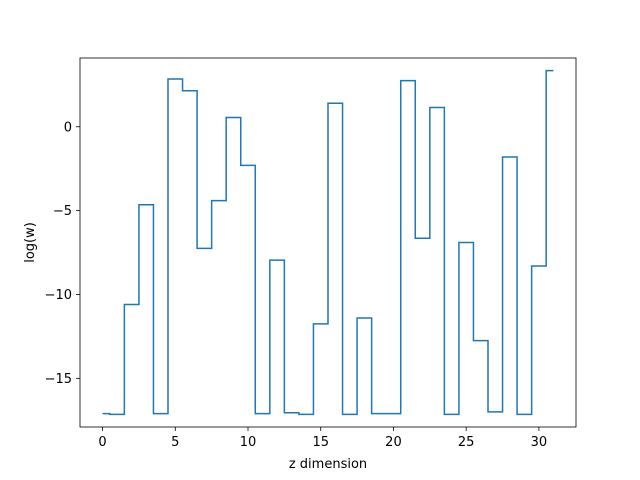 This screenshot has width=640, height=480. What do you see at coordinates (393, 442) in the screenshot?
I see `x-tick-label: 20` at bounding box center [393, 442].